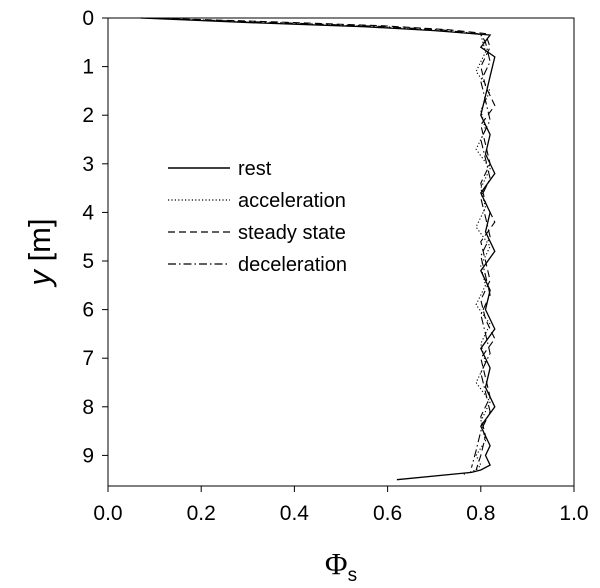  What do you see at coordinates (88, 18) in the screenshot?
I see `y-tick-label: 0` at bounding box center [88, 18].